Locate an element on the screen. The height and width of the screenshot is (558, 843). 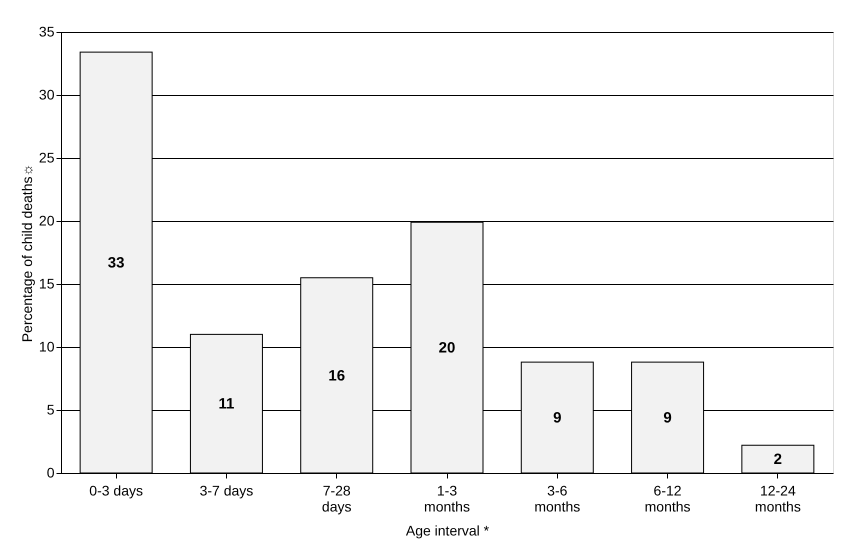
y-tick-label: 15 is located at coordinates (46, 284).